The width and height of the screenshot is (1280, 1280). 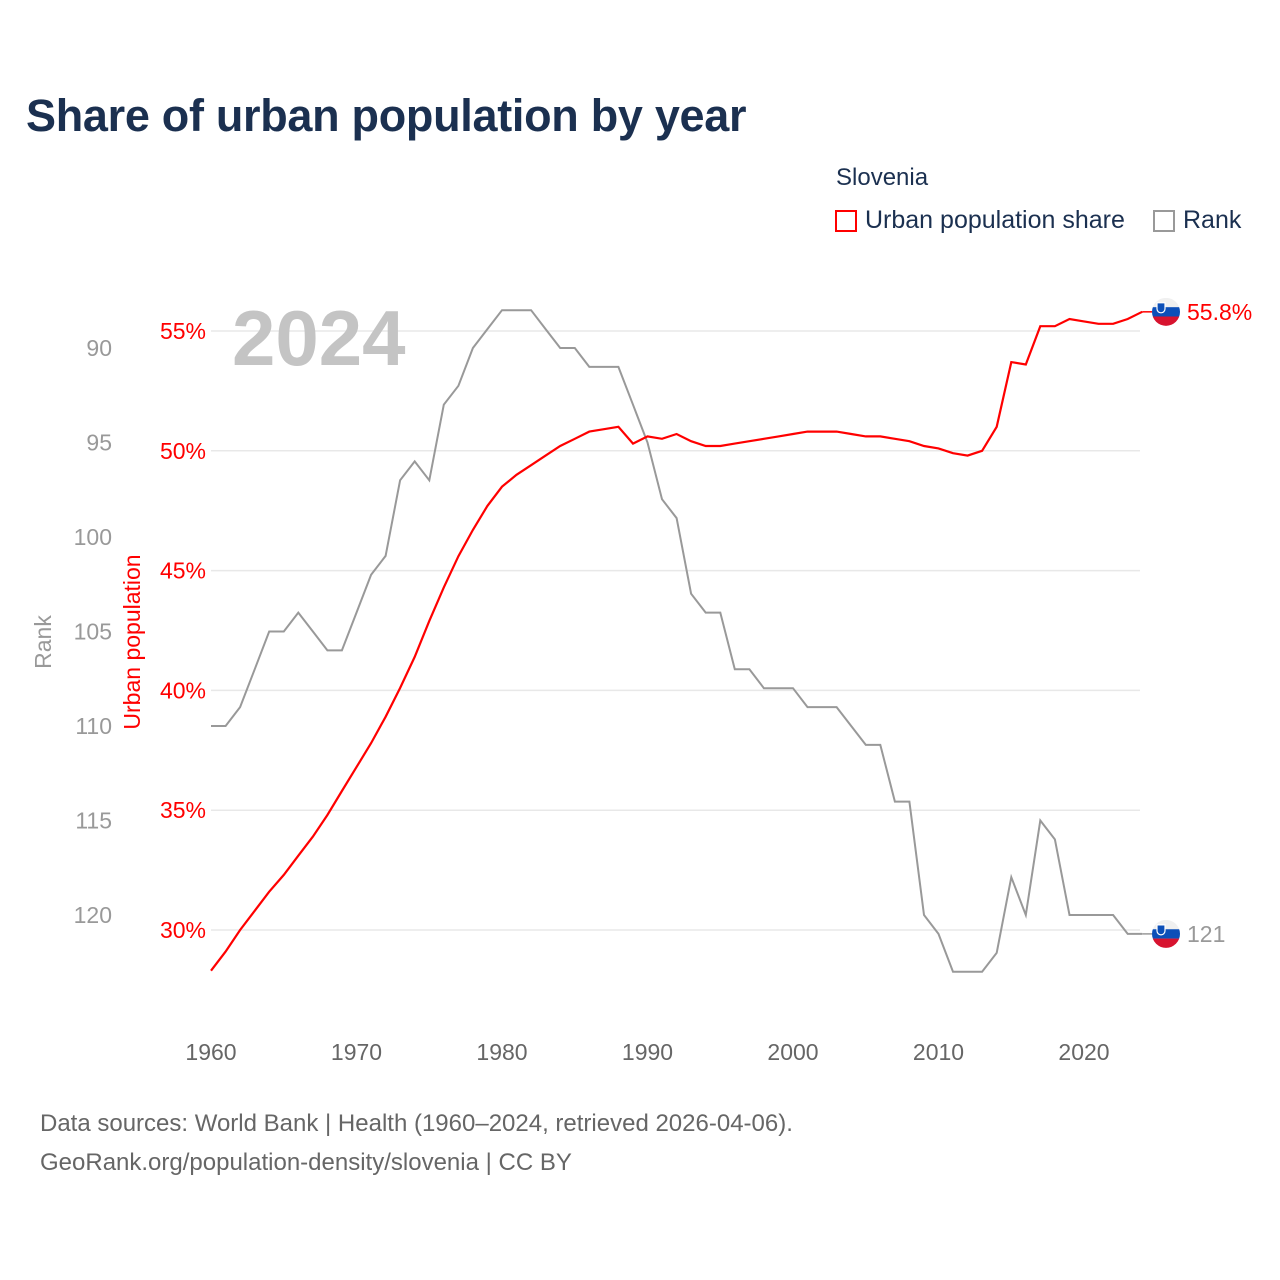 What do you see at coordinates (183, 690) in the screenshot?
I see `urban-tick-label: 40%` at bounding box center [183, 690].